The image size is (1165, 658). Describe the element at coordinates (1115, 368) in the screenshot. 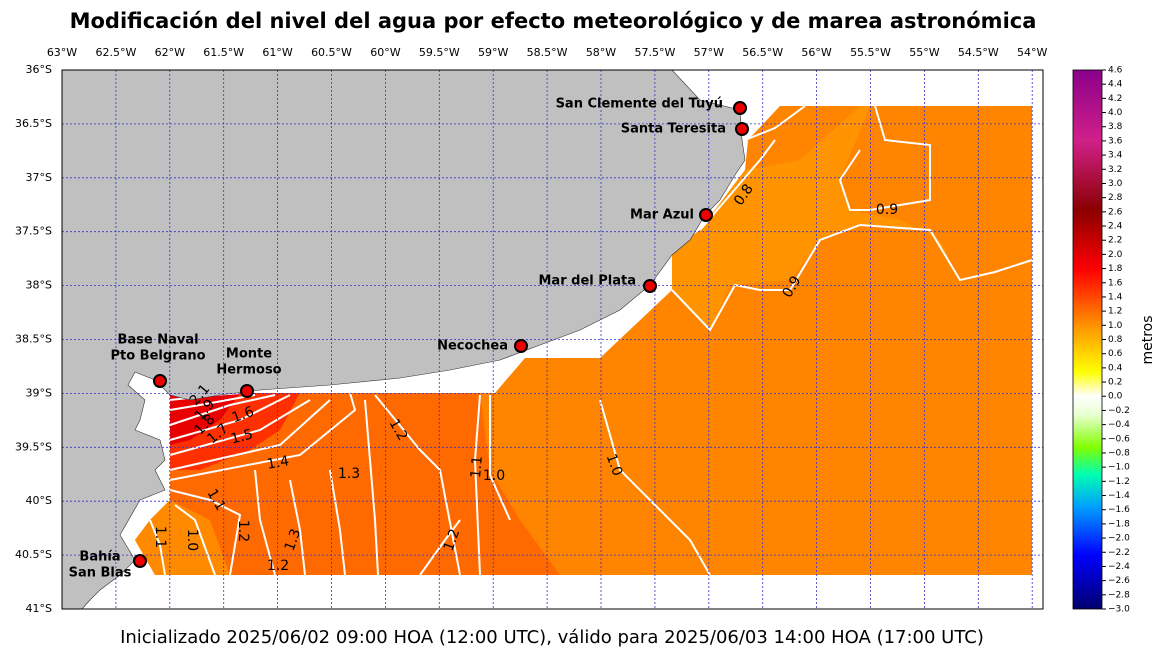

I see `colorbar-tick-label: 0.4` at that location.